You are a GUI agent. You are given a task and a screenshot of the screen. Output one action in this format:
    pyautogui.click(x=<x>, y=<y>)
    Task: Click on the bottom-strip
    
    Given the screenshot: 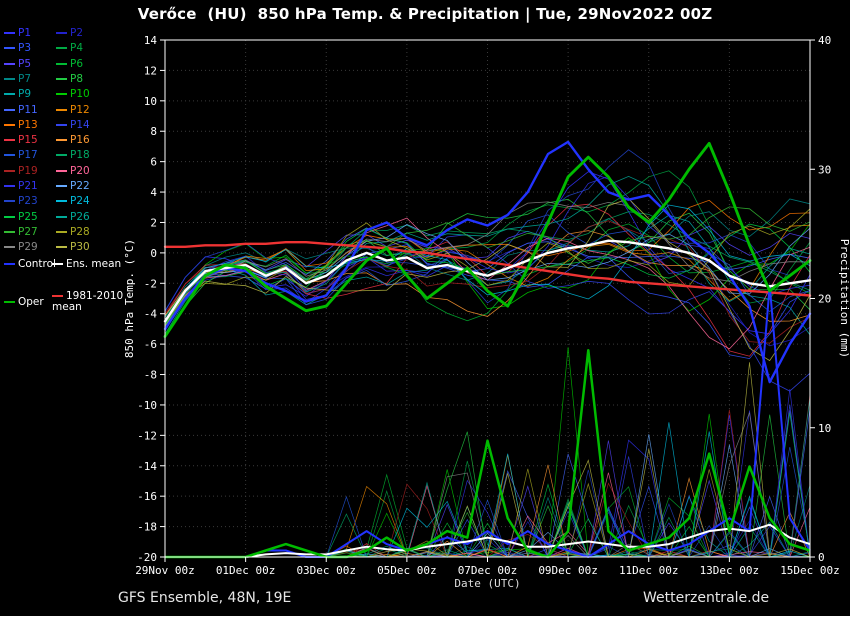 What is the action you would take?
    pyautogui.click(x=425, y=618)
    